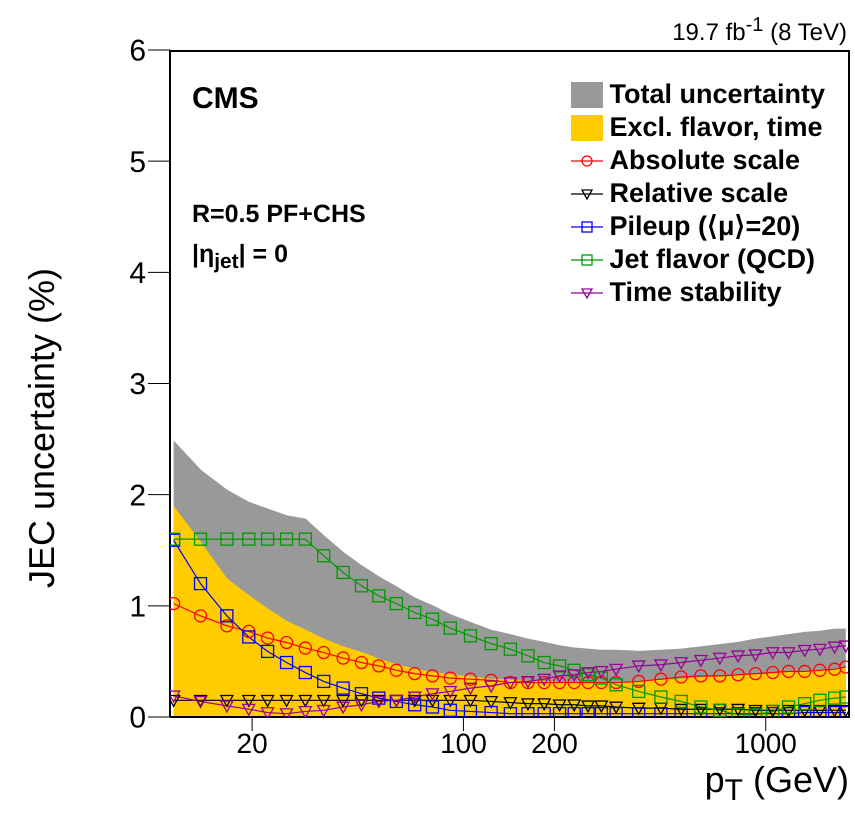  Describe the element at coordinates (279, 214) in the screenshot. I see `annotation: R=0.5 PF+CHS` at that location.